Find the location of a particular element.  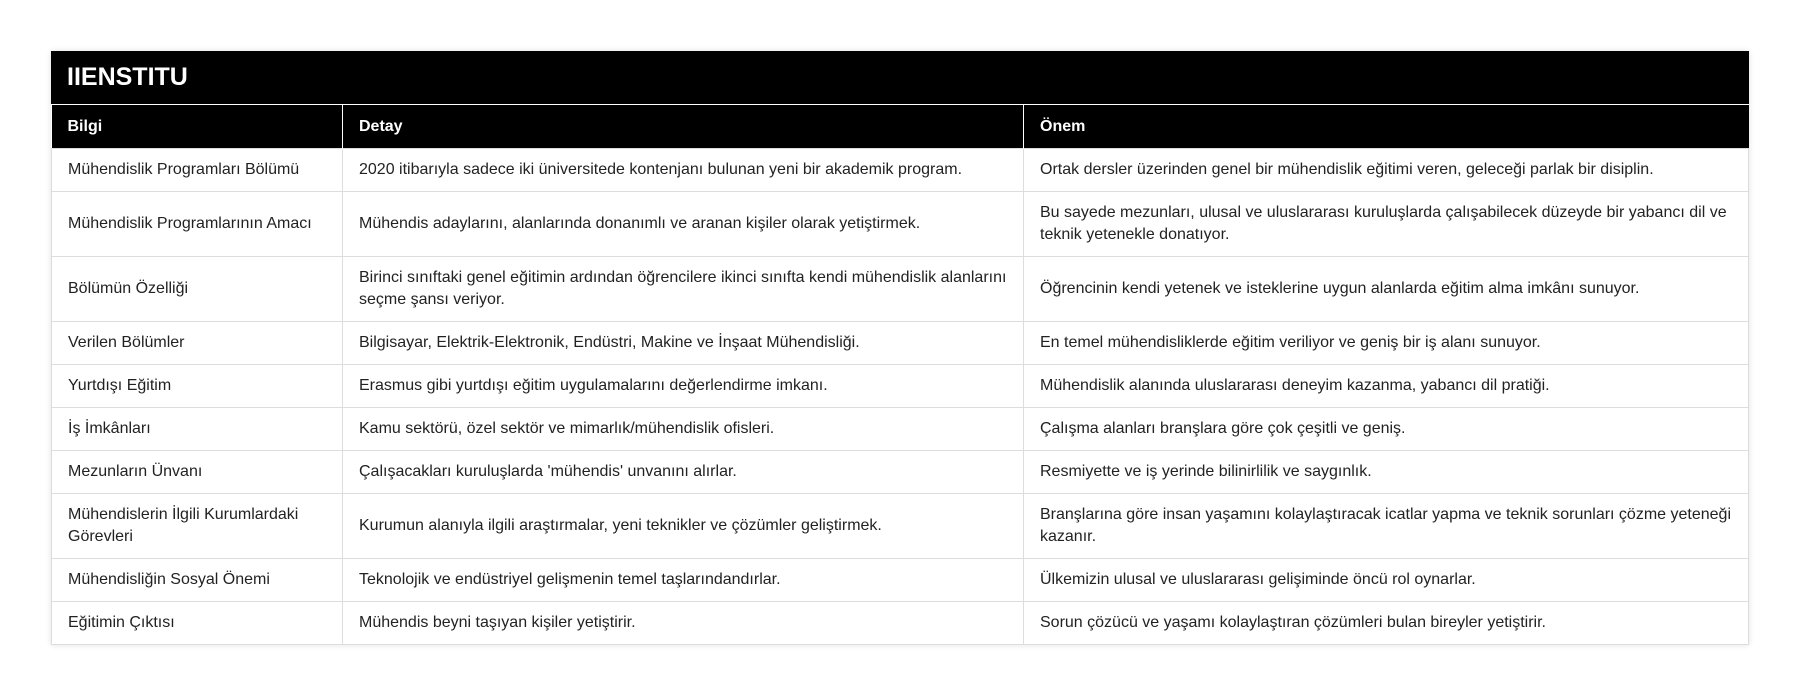

cell-bilgi: İş İmkânları is located at coordinates (197, 429).